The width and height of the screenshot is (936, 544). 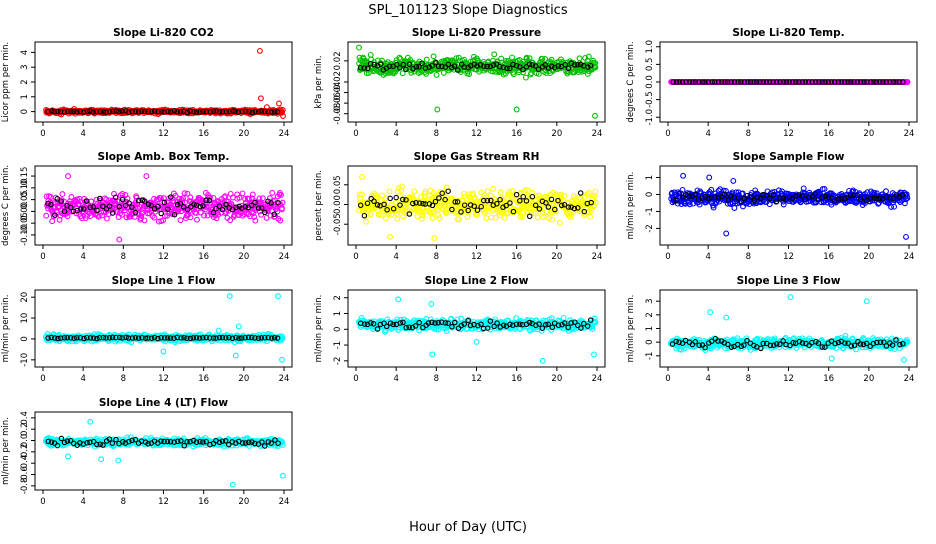 What do you see at coordinates (650, 82) in the screenshot?
I see `y-tick-label: 0.0` at bounding box center [650, 82].